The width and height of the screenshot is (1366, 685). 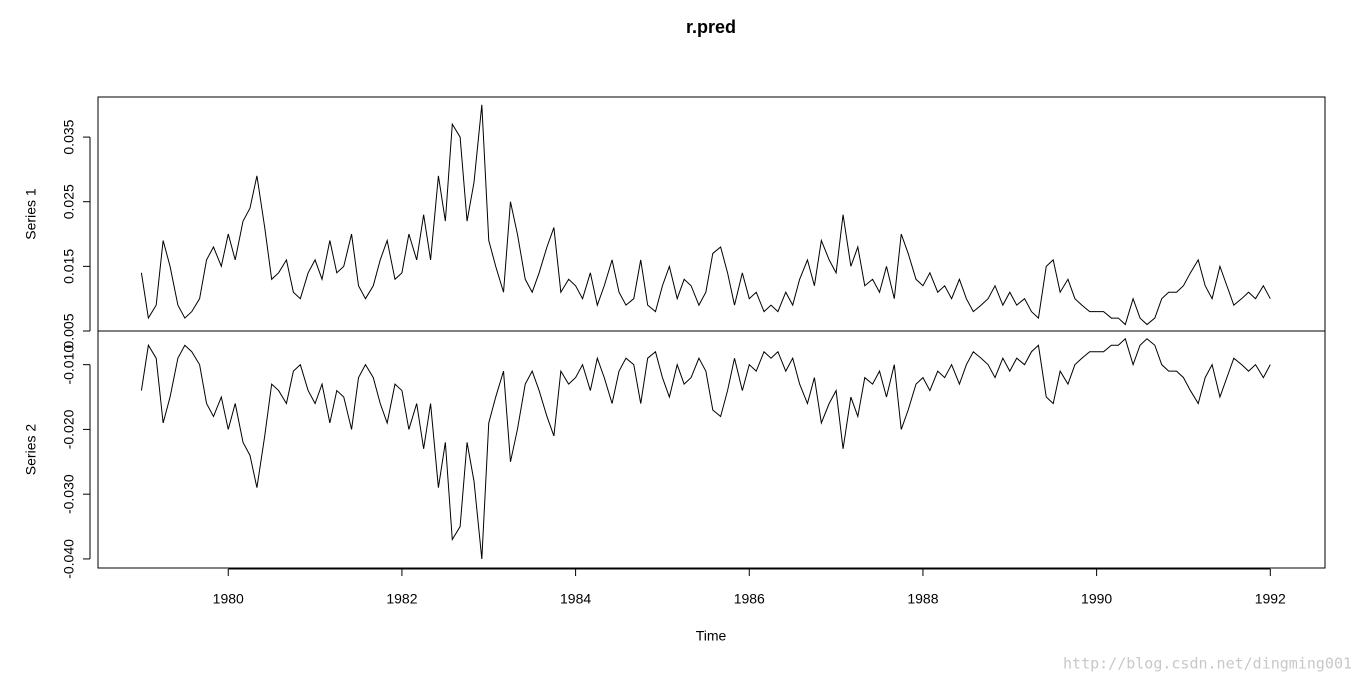 What do you see at coordinates (31, 450) in the screenshot?
I see `series-label: Series 2` at bounding box center [31, 450].